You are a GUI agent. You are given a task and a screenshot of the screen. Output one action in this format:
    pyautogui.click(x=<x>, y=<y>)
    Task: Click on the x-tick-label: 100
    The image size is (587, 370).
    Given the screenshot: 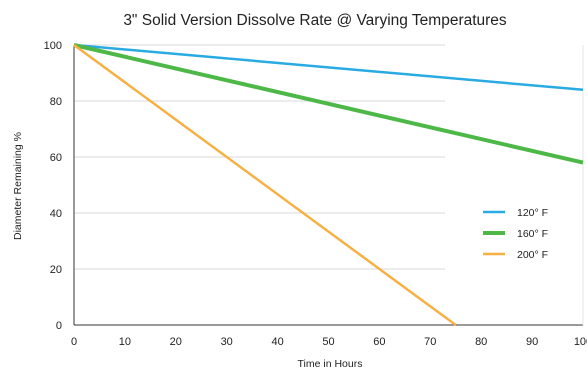 What is the action you would take?
    pyautogui.click(x=580, y=342)
    